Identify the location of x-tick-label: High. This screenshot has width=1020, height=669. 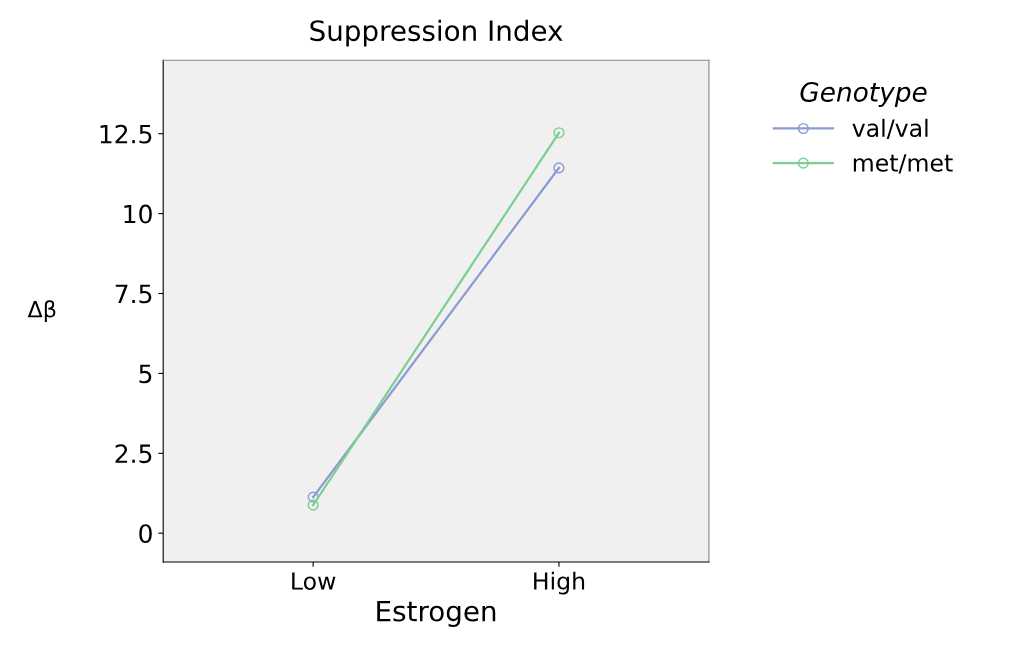
(559, 583).